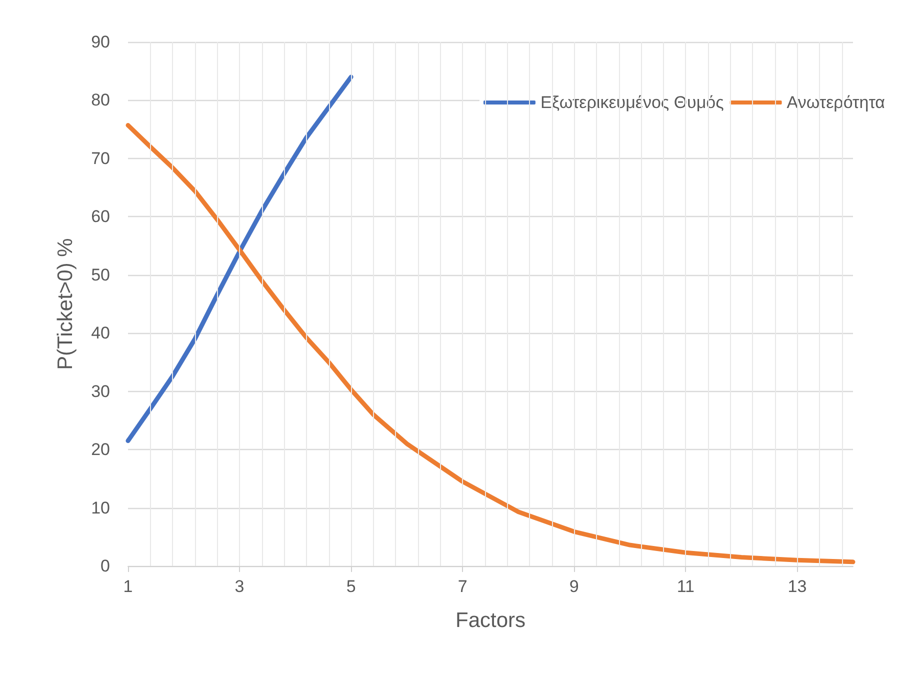 Image resolution: width=897 pixels, height=678 pixels. Describe the element at coordinates (100, 274) in the screenshot. I see `y-tick-label: 50` at that location.